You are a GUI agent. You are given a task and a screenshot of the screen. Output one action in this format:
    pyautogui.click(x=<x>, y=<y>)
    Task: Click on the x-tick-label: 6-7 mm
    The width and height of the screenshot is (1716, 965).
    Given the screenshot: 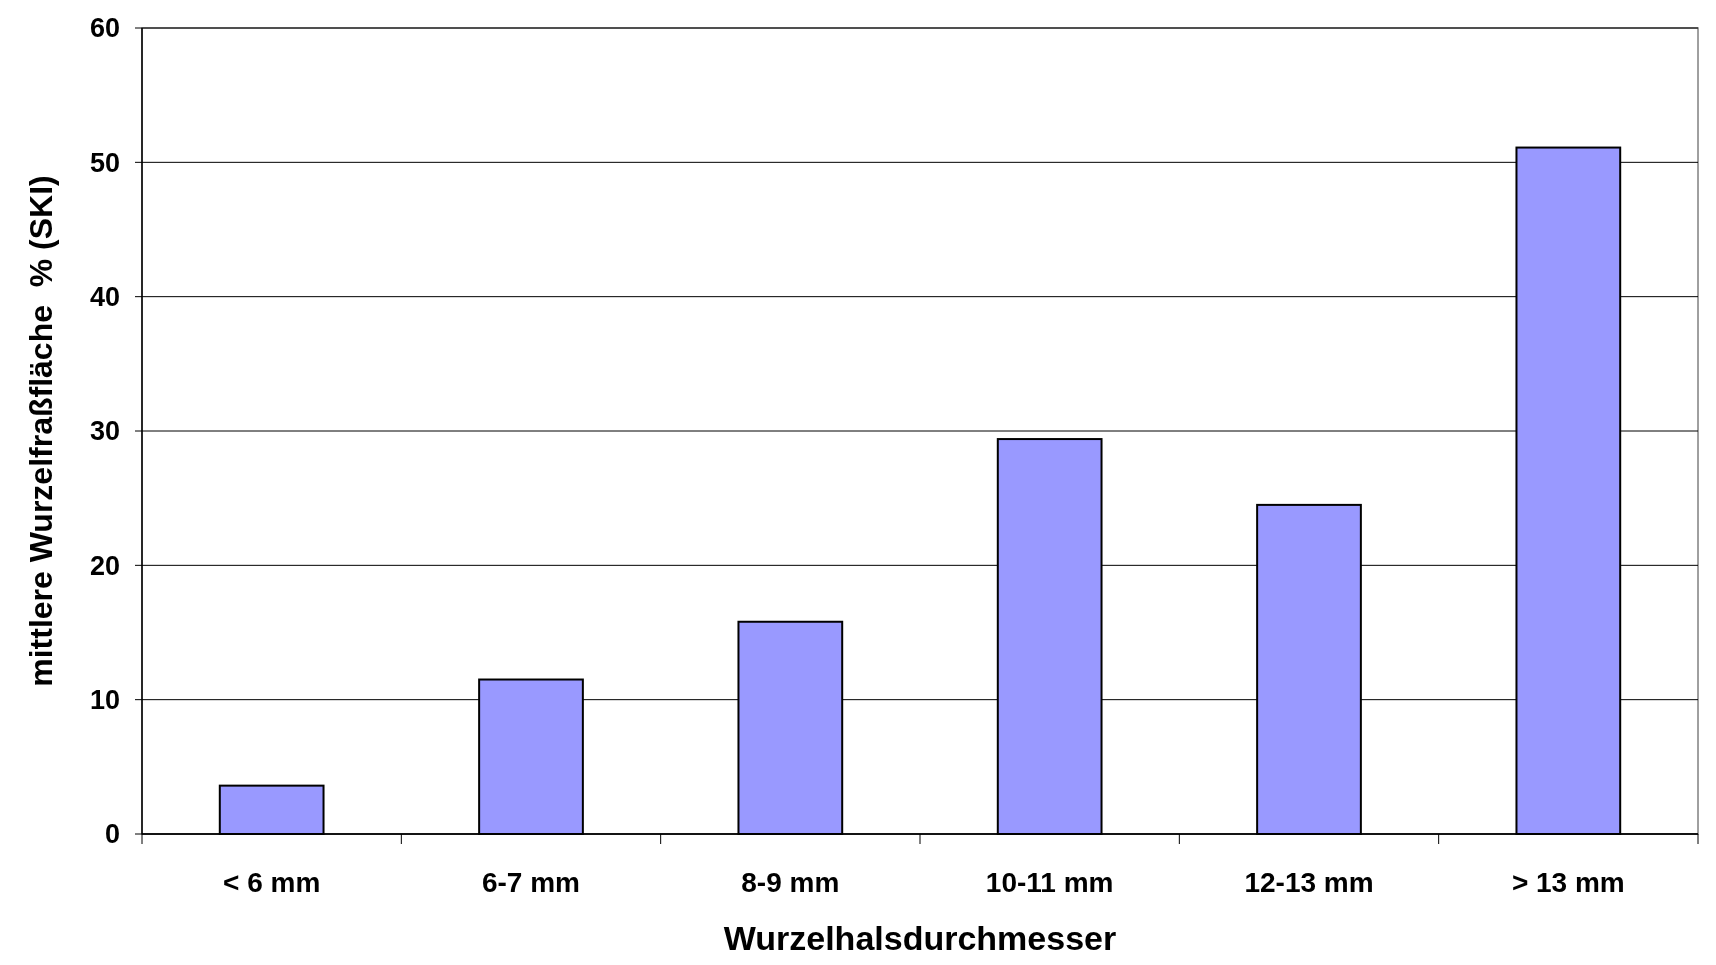 What is the action you would take?
    pyautogui.click(x=531, y=882)
    